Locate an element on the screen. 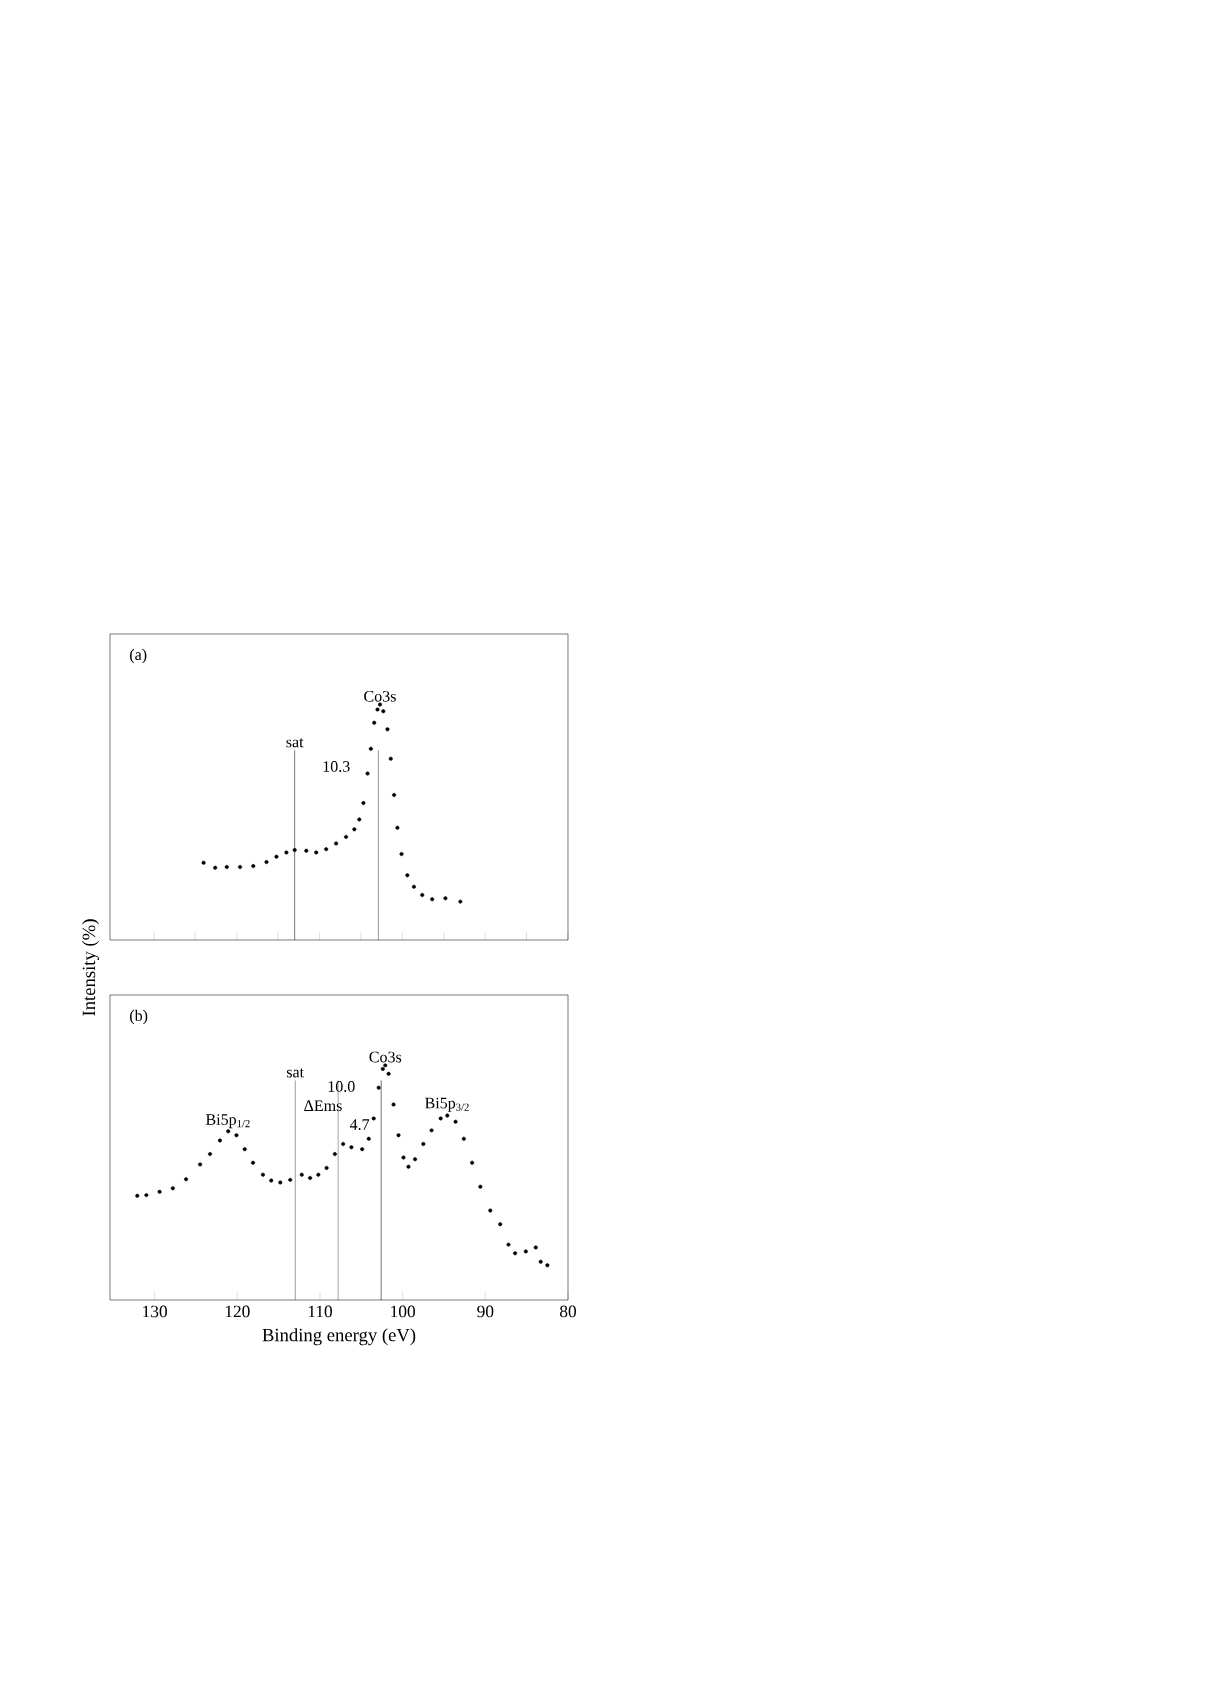  annotation: ΔEms is located at coordinates (323, 1106).